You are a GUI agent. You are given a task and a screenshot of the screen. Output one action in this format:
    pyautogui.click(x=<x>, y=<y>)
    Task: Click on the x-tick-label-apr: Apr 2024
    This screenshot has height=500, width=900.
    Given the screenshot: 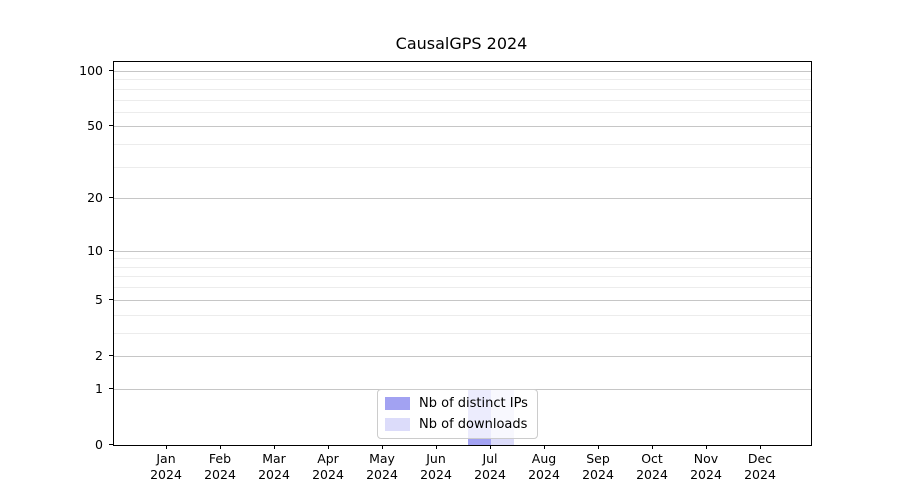 What is the action you would take?
    pyautogui.click(x=328, y=467)
    